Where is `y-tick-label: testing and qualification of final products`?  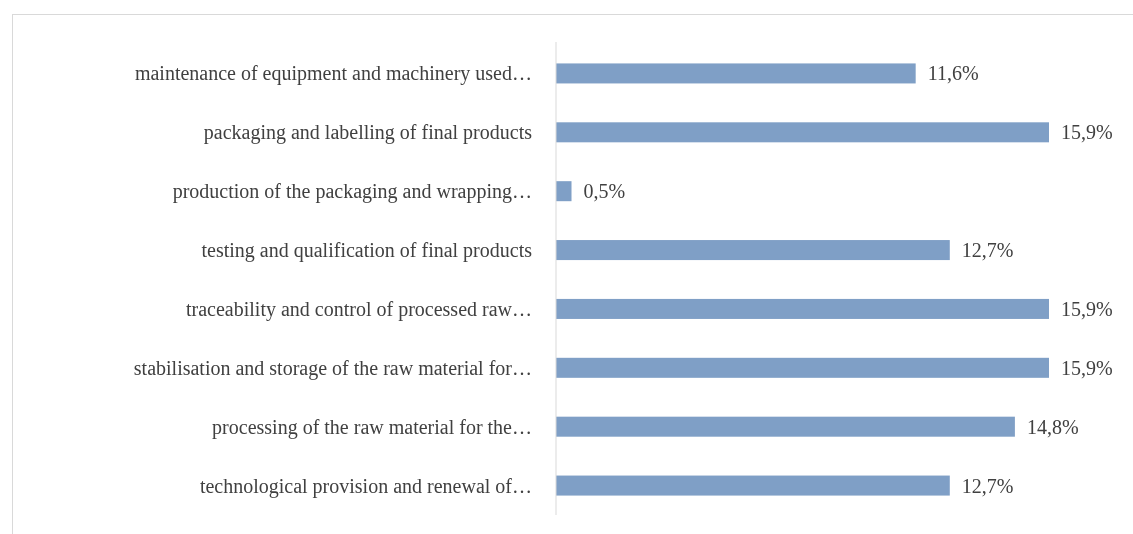
y-tick-label: testing and qualification of final products is located at coordinates (367, 251).